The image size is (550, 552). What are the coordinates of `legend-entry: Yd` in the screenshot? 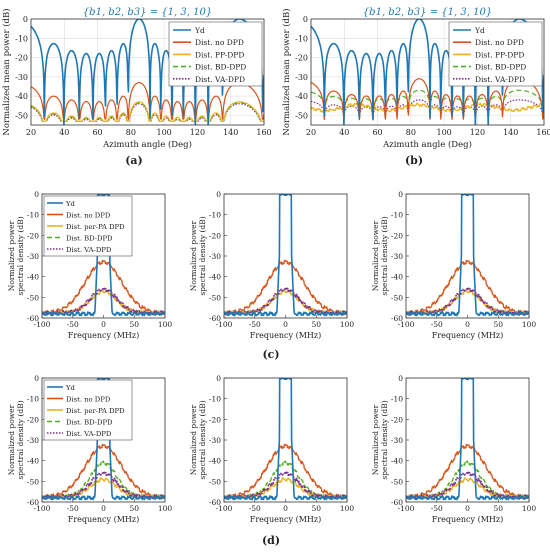 It's located at (479, 30).